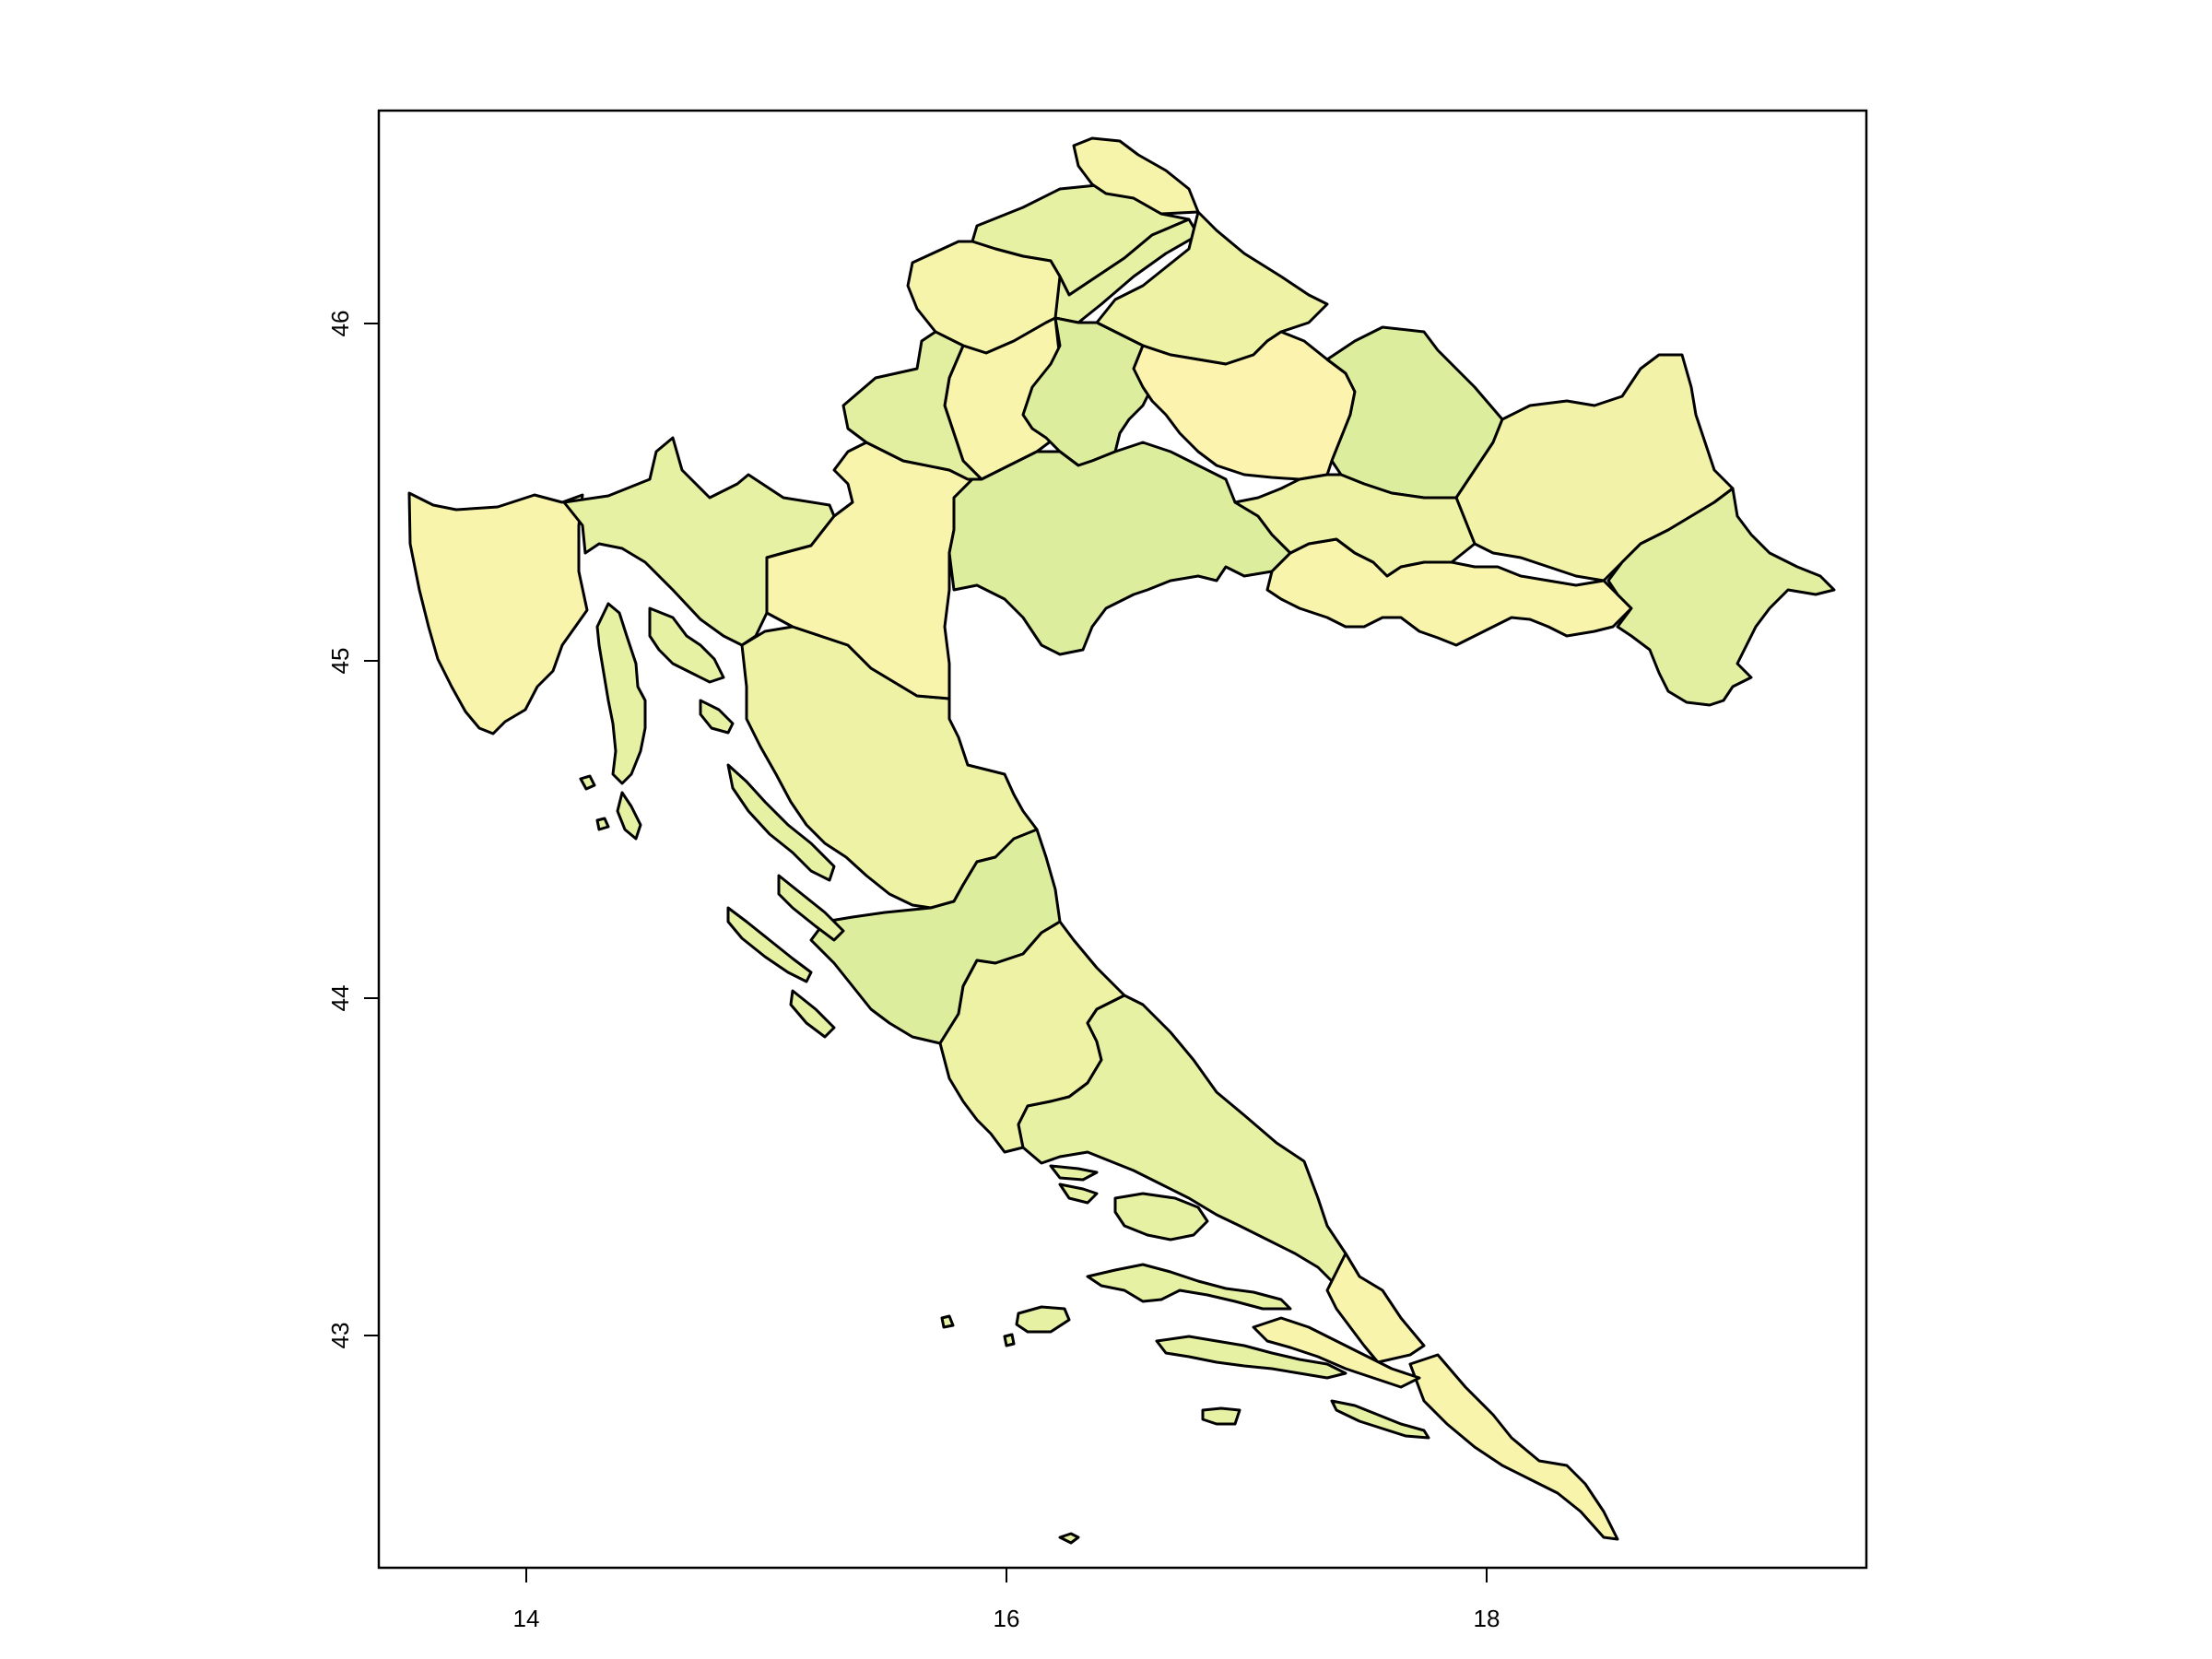 The image size is (2212, 1659). What do you see at coordinates (340, 998) in the screenshot?
I see `y-tick-label: 44` at bounding box center [340, 998].